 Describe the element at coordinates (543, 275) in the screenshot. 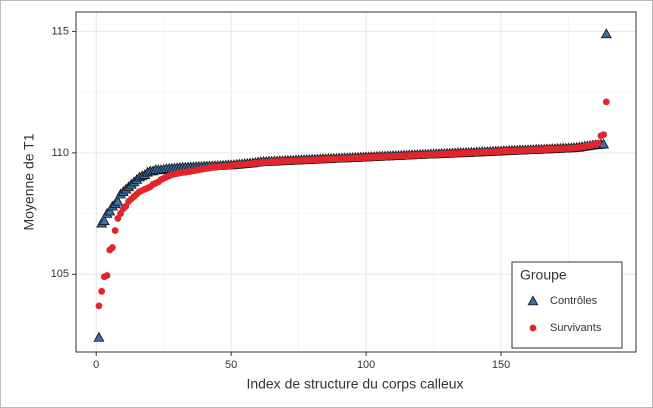

I see `legend-title: Groupe` at that location.